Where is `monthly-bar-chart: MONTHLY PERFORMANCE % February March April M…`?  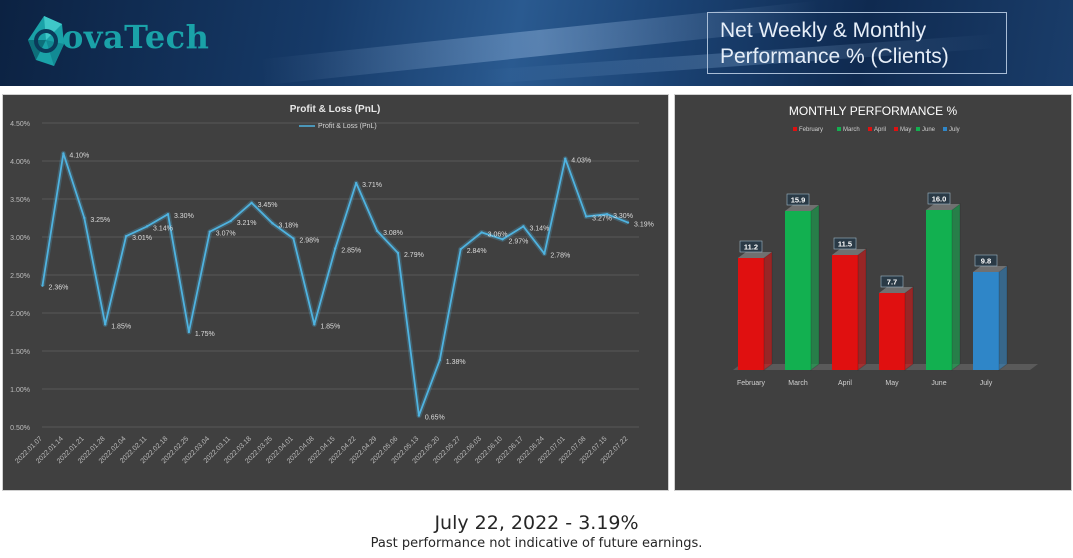 monthly-bar-chart: MONTHLY PERFORMANCE % February March April M… is located at coordinates (885, 245).